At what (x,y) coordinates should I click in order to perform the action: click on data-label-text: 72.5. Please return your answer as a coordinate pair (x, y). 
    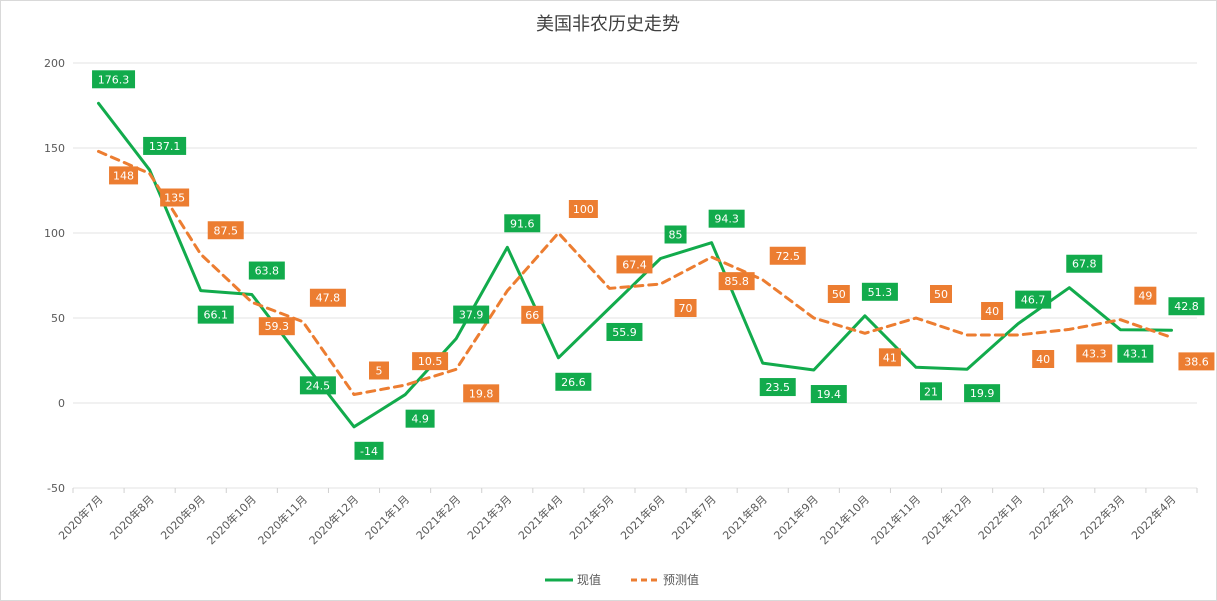
    Looking at the image, I should click on (787, 256).